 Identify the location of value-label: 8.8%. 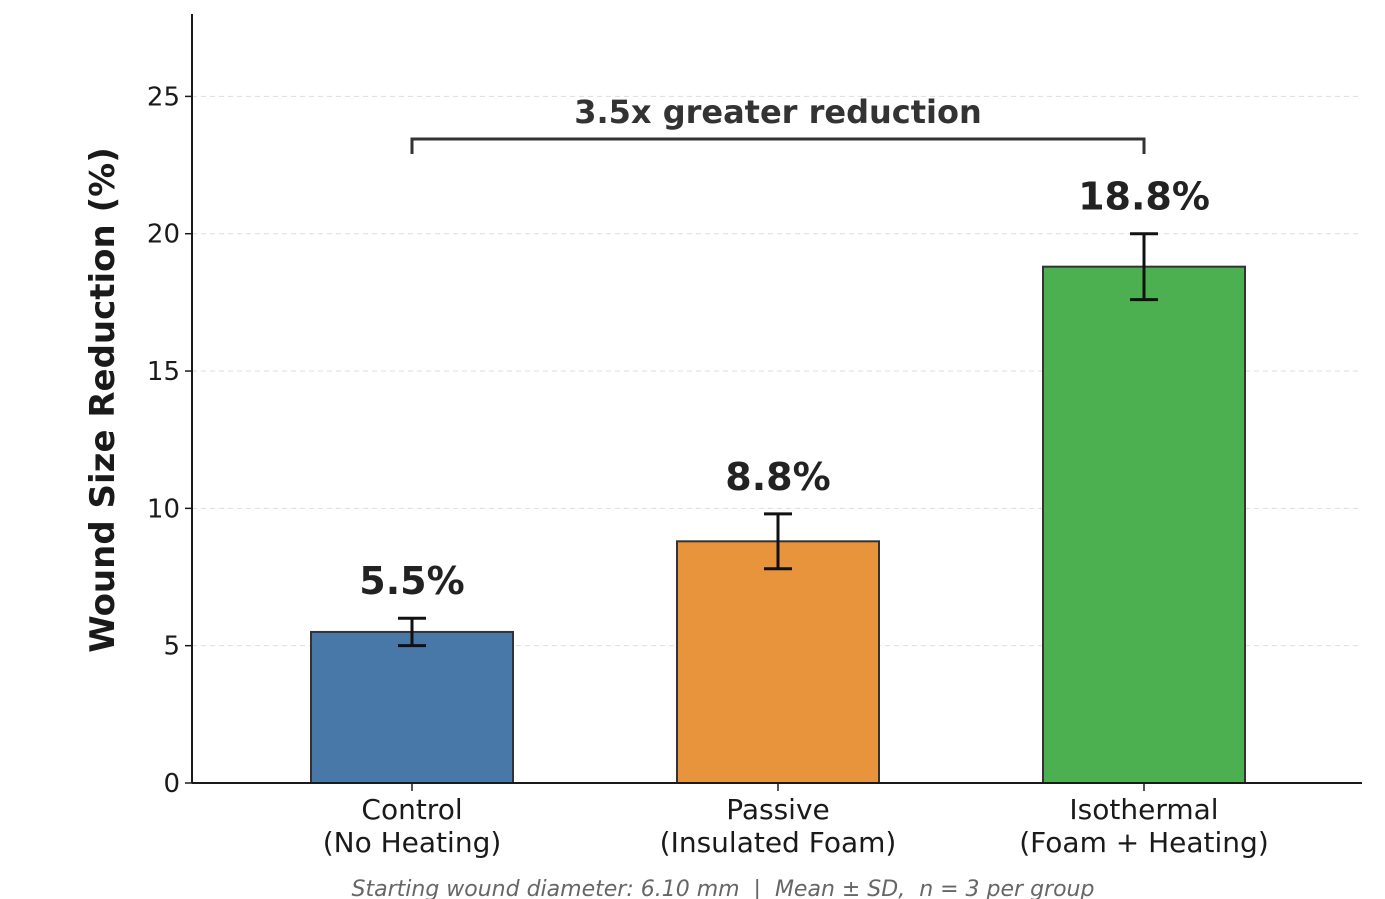
(777, 477).